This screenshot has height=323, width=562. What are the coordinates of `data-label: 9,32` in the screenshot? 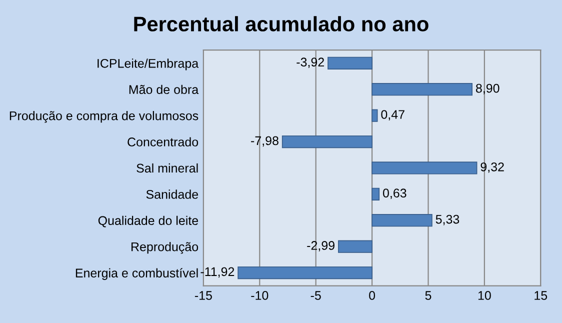 It's located at (492, 167).